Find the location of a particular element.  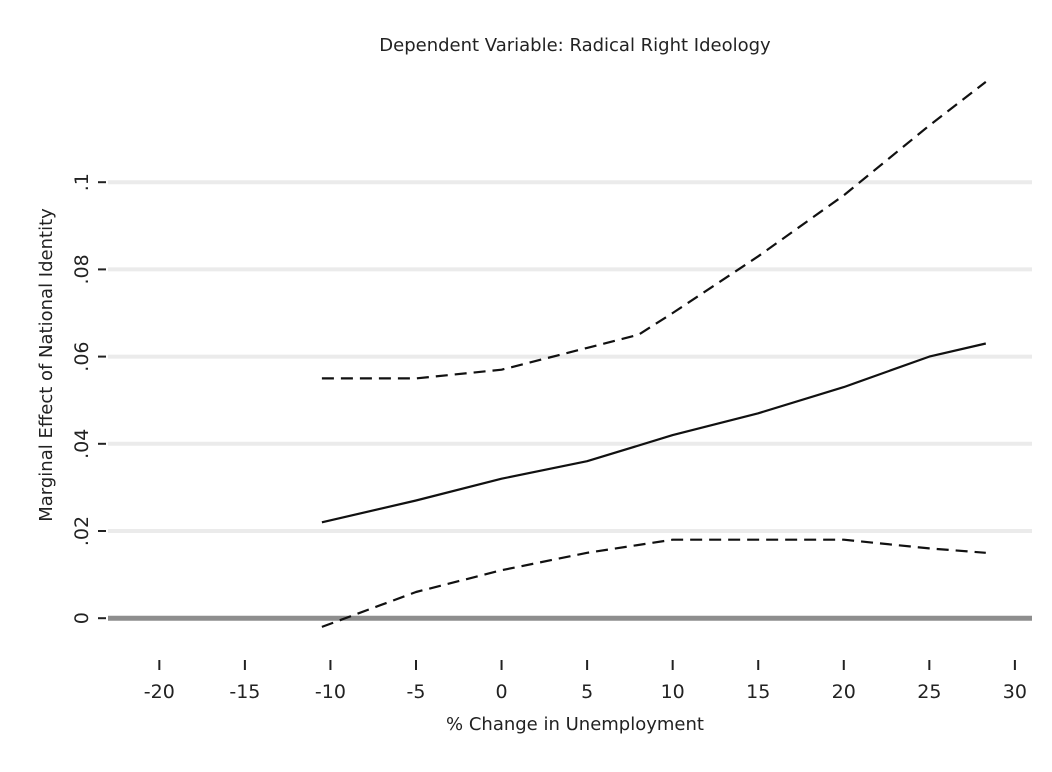

x-tick-label: -15 is located at coordinates (244, 692).